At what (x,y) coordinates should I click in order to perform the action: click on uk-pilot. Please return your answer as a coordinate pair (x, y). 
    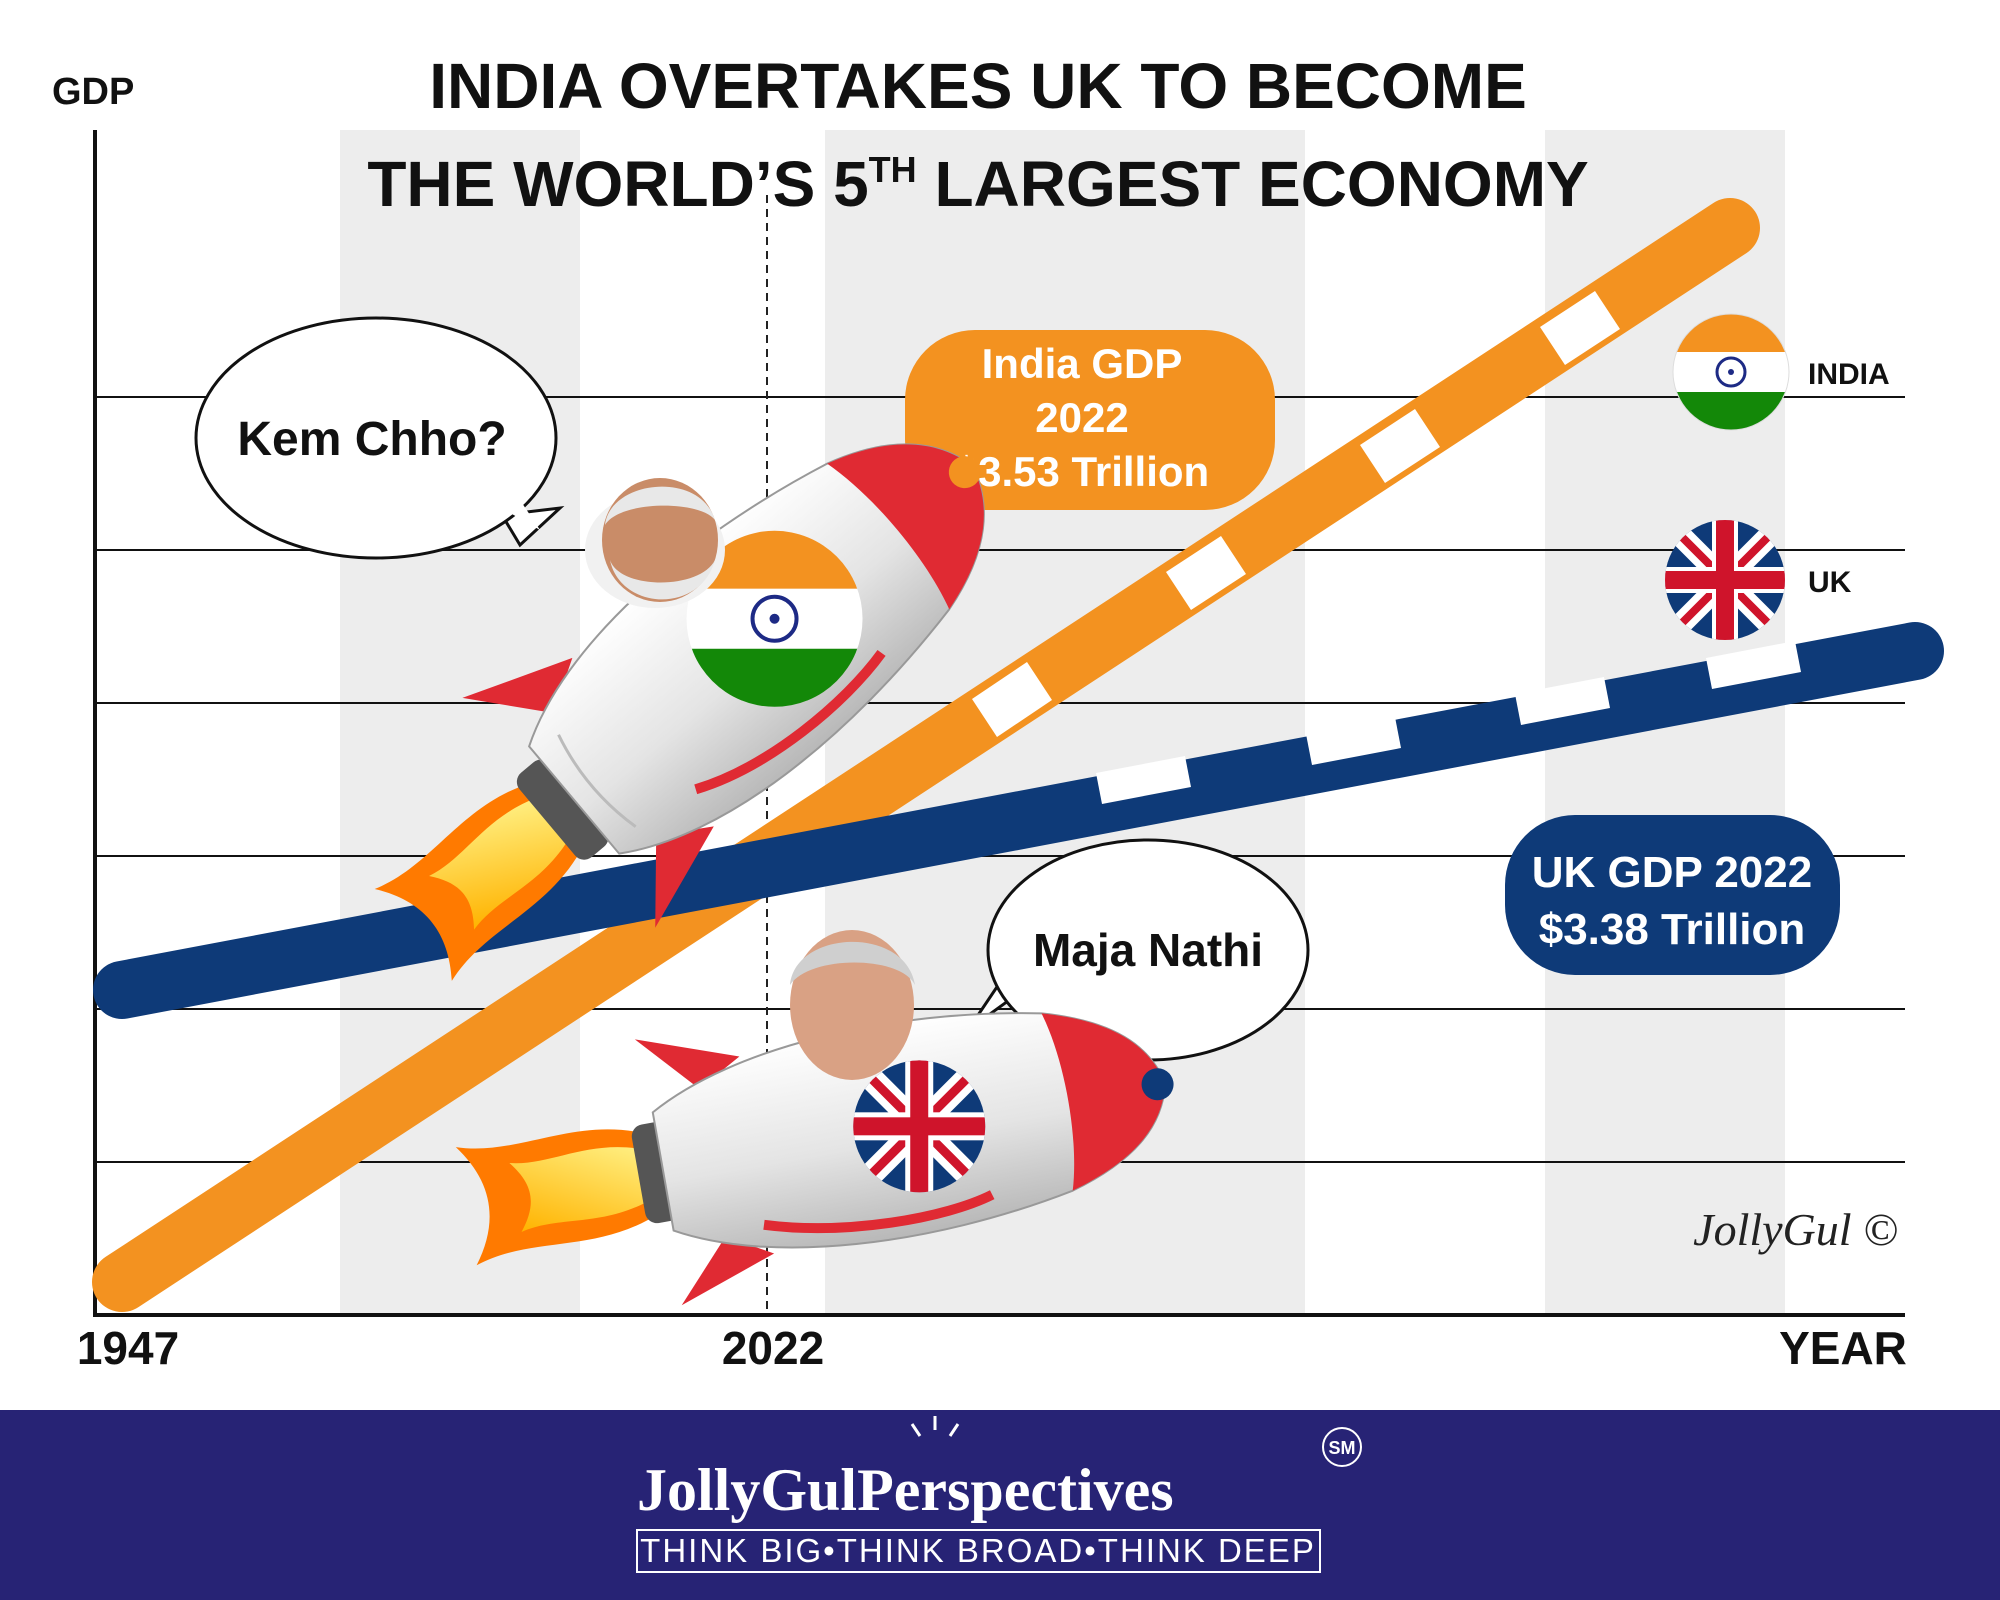
    Looking at the image, I should click on (852, 1005).